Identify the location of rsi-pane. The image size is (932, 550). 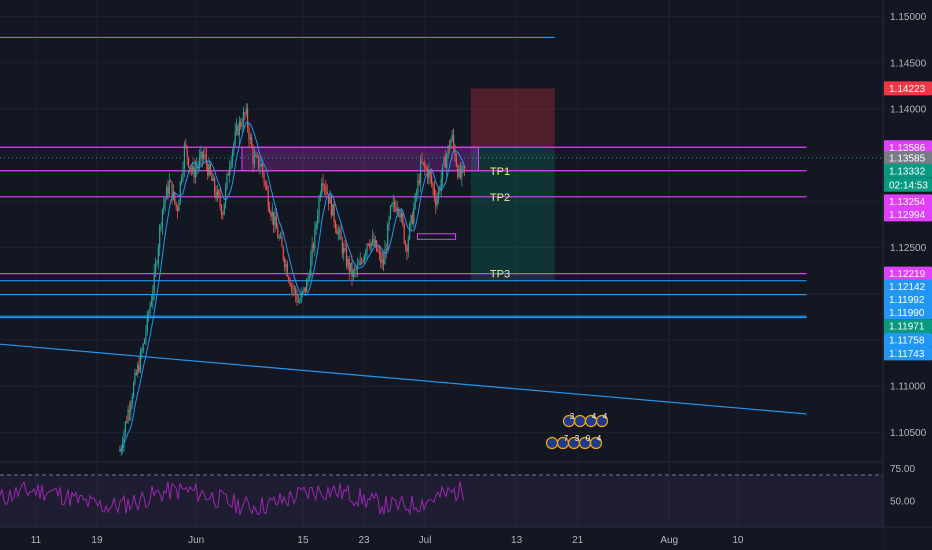
(466, 494).